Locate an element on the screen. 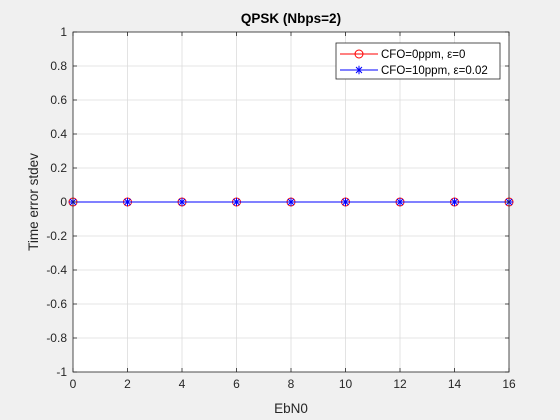  x-tick-label: 16 is located at coordinates (509, 384).